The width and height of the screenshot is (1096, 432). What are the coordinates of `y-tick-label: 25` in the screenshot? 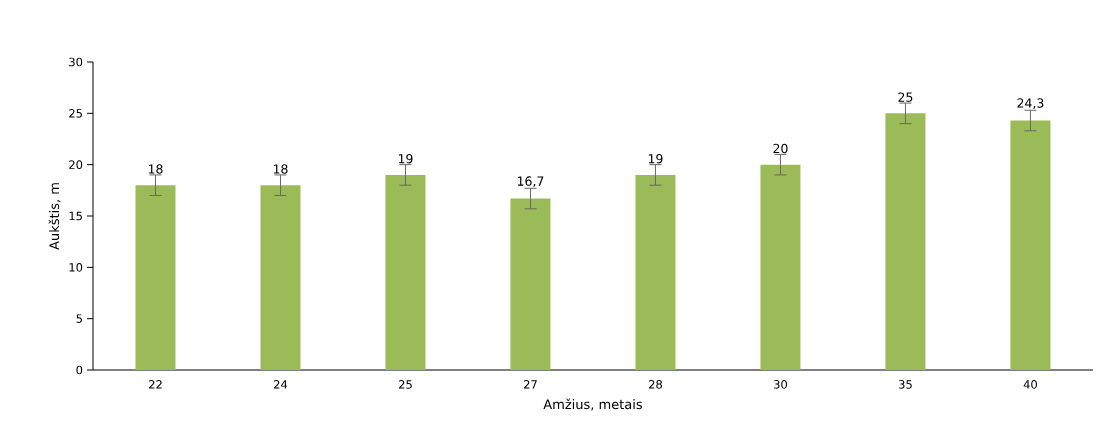 It's located at (75, 113).